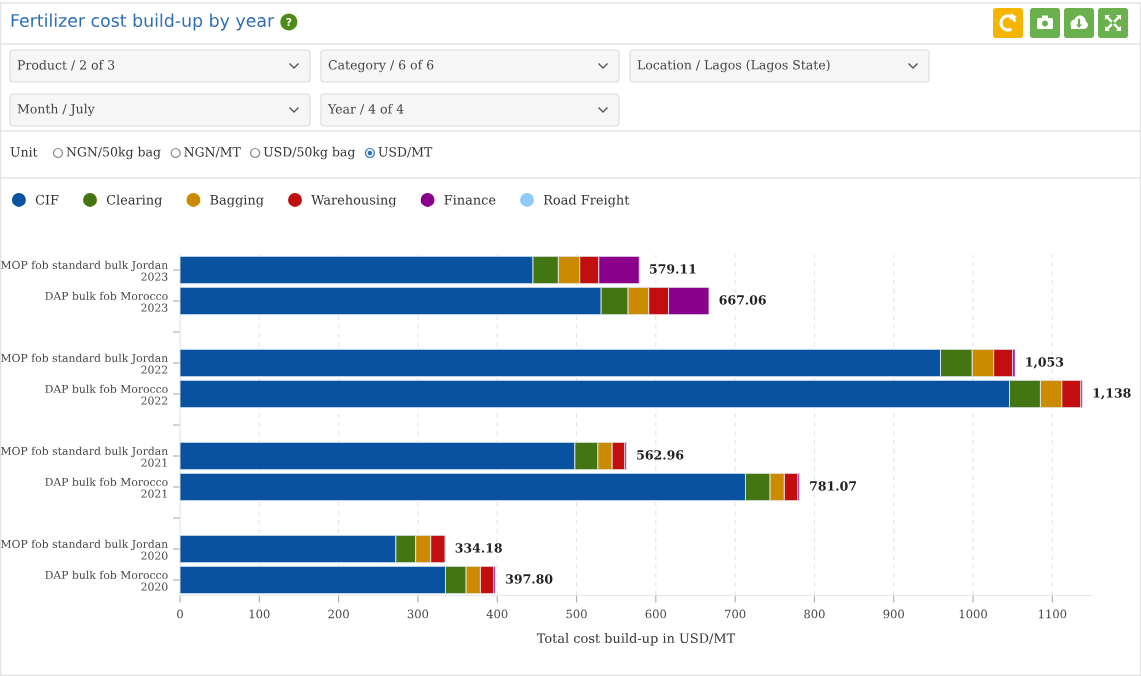 This screenshot has width=1141, height=676. Describe the element at coordinates (529, 579) in the screenshot. I see `total-label: 397.80` at that location.